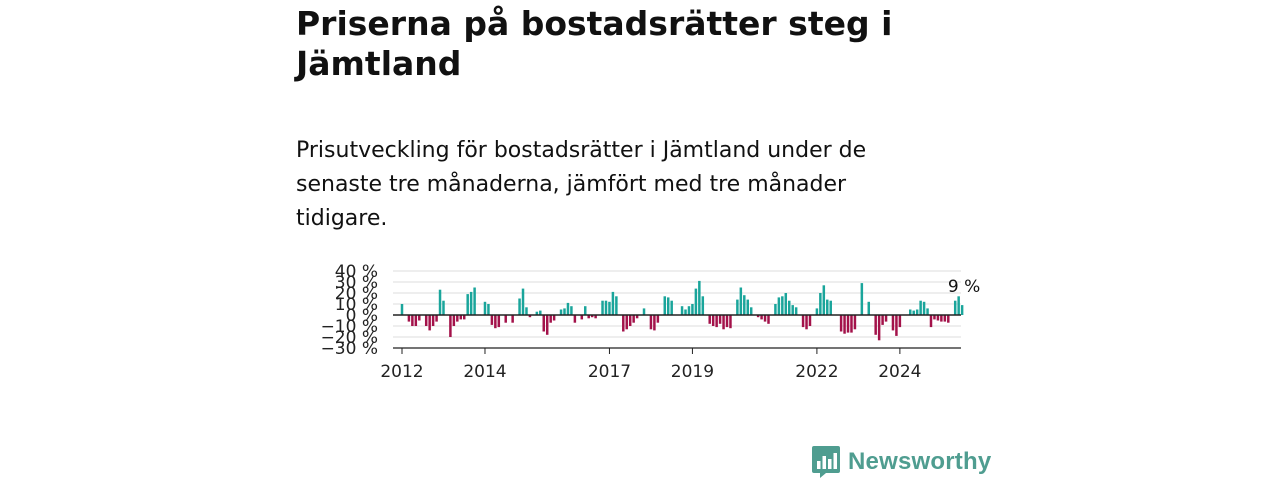 The height and width of the screenshot is (480, 1280). I want to click on x-tick-label: 2014, so click(484, 372).